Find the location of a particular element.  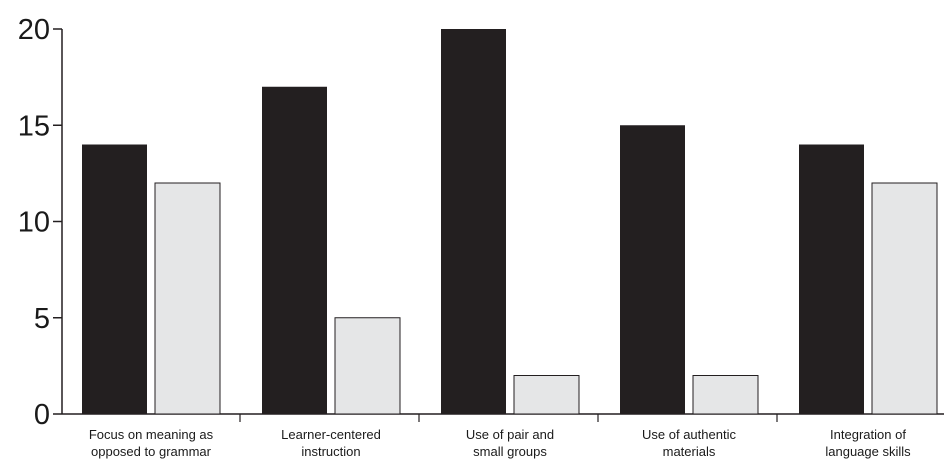

y-tick-label: 0 is located at coordinates (42, 415).